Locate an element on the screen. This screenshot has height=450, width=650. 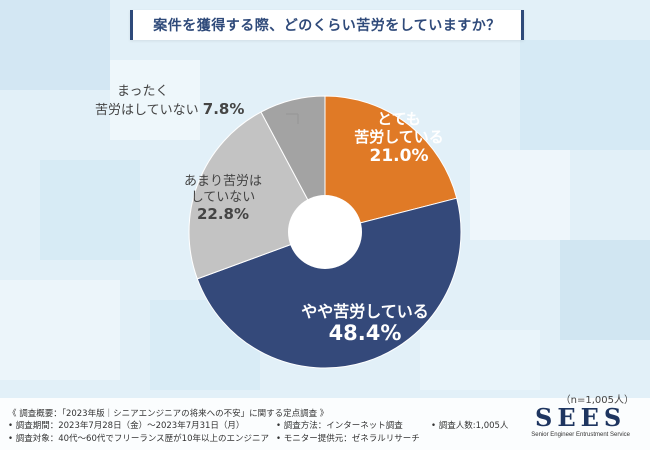
survey-count: • 調査人数:1,005人 is located at coordinates (470, 426).